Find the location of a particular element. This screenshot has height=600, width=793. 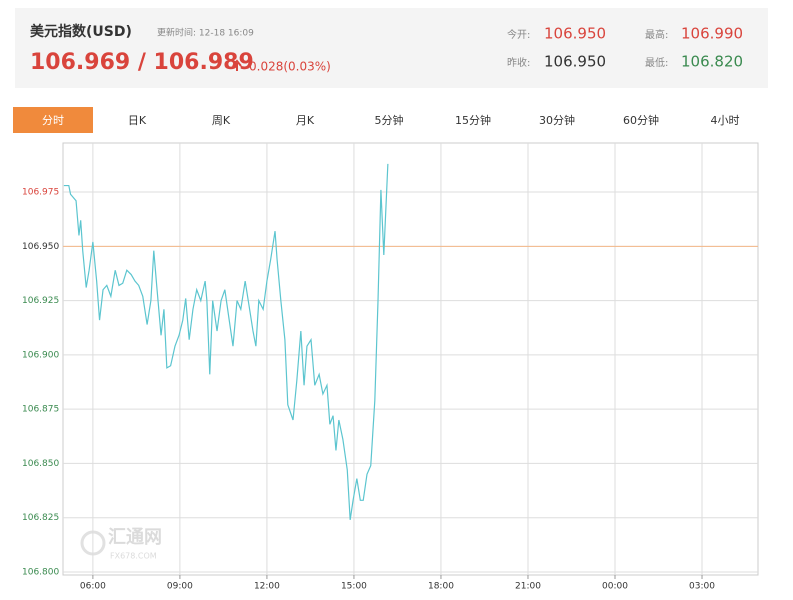

y-tick-label: 106.800 is located at coordinates (40, 572).